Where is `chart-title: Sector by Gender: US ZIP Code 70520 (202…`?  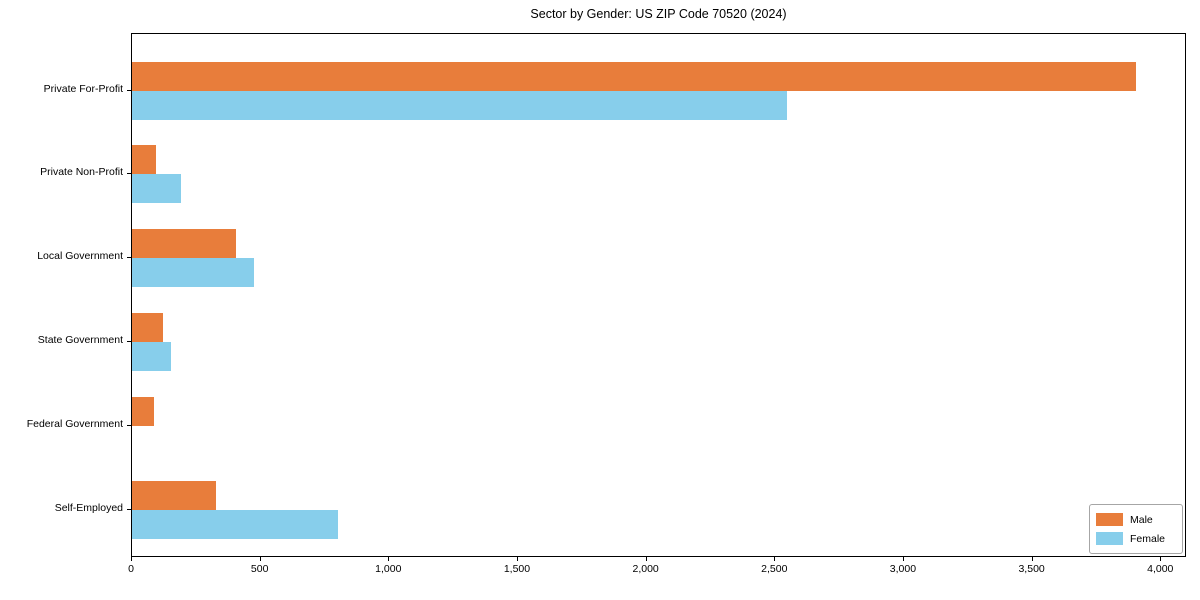
chart-title: Sector by Gender: US ZIP Code 70520 (202… is located at coordinates (658, 14).